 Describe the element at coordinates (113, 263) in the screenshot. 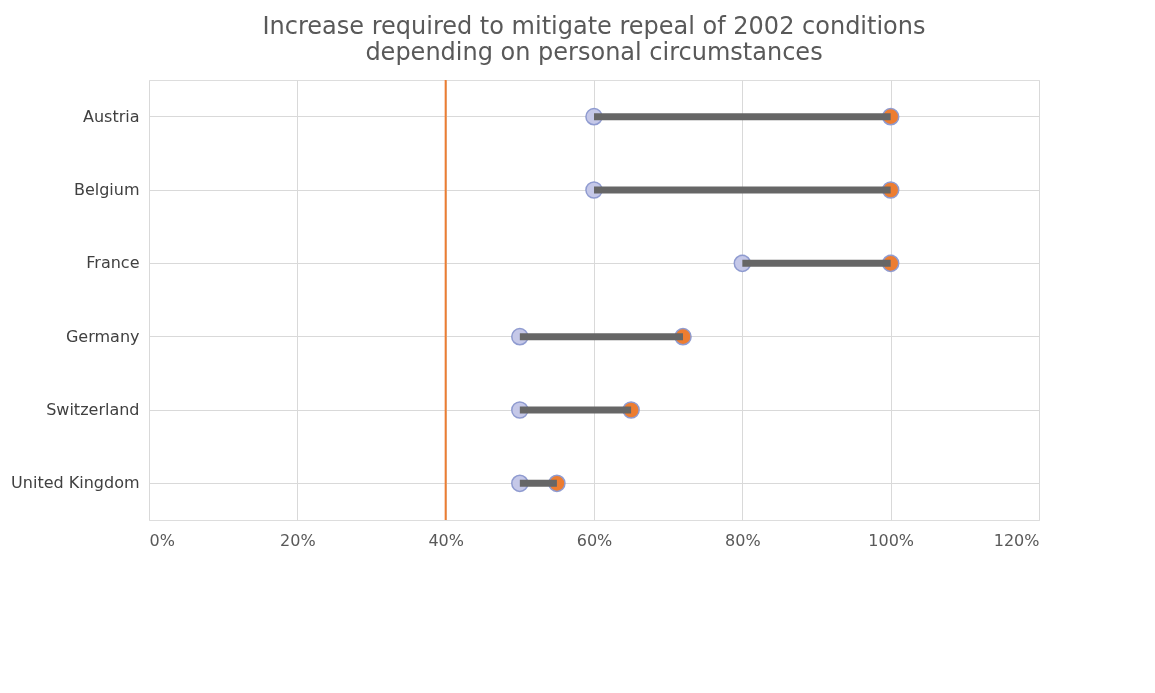

I see `y-tick-label: France` at that location.